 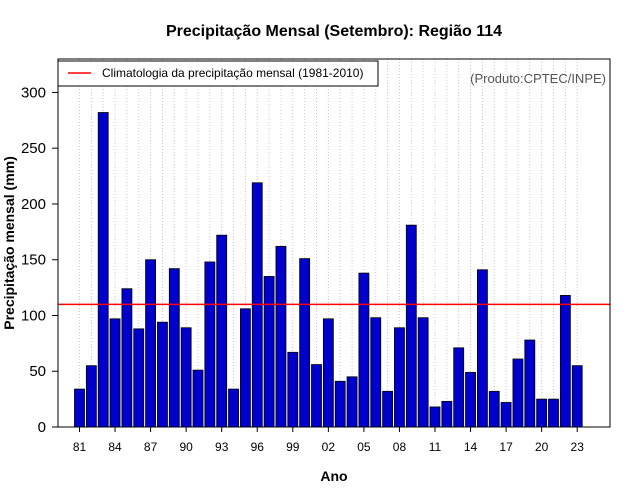 I want to click on y-tick-label: 100, so click(x=33, y=315).